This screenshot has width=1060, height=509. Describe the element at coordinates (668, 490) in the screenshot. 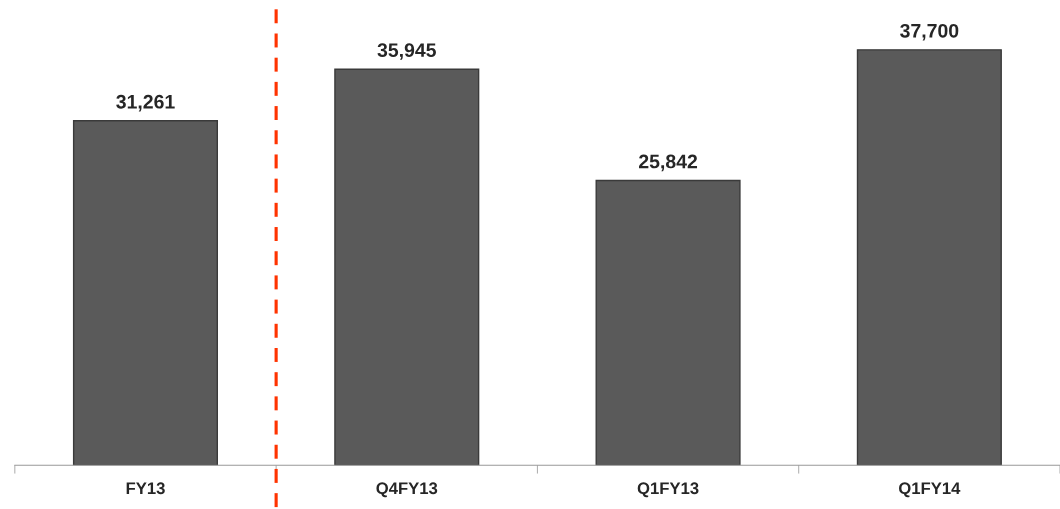

I see `x-tick-label: Q1FY13` at that location.